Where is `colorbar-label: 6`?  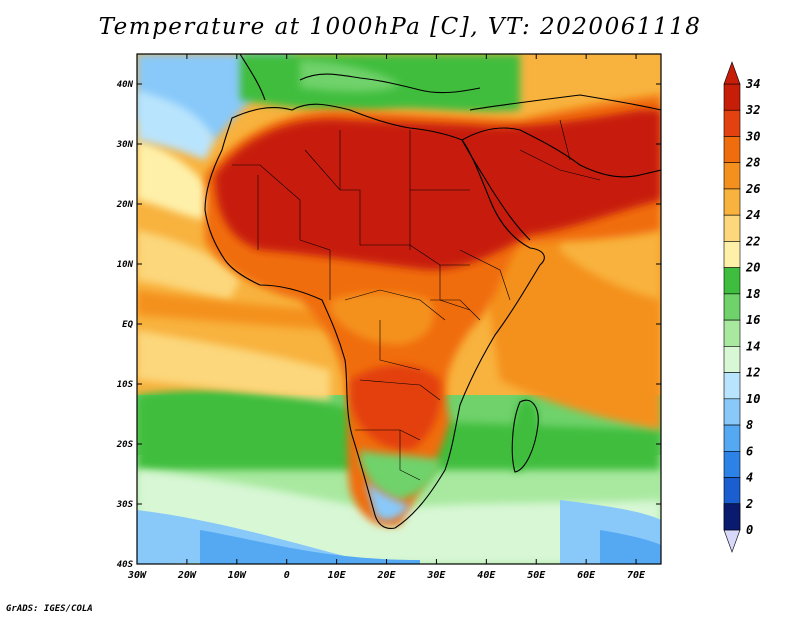
colorbar-label: 6 is located at coordinates (749, 451).